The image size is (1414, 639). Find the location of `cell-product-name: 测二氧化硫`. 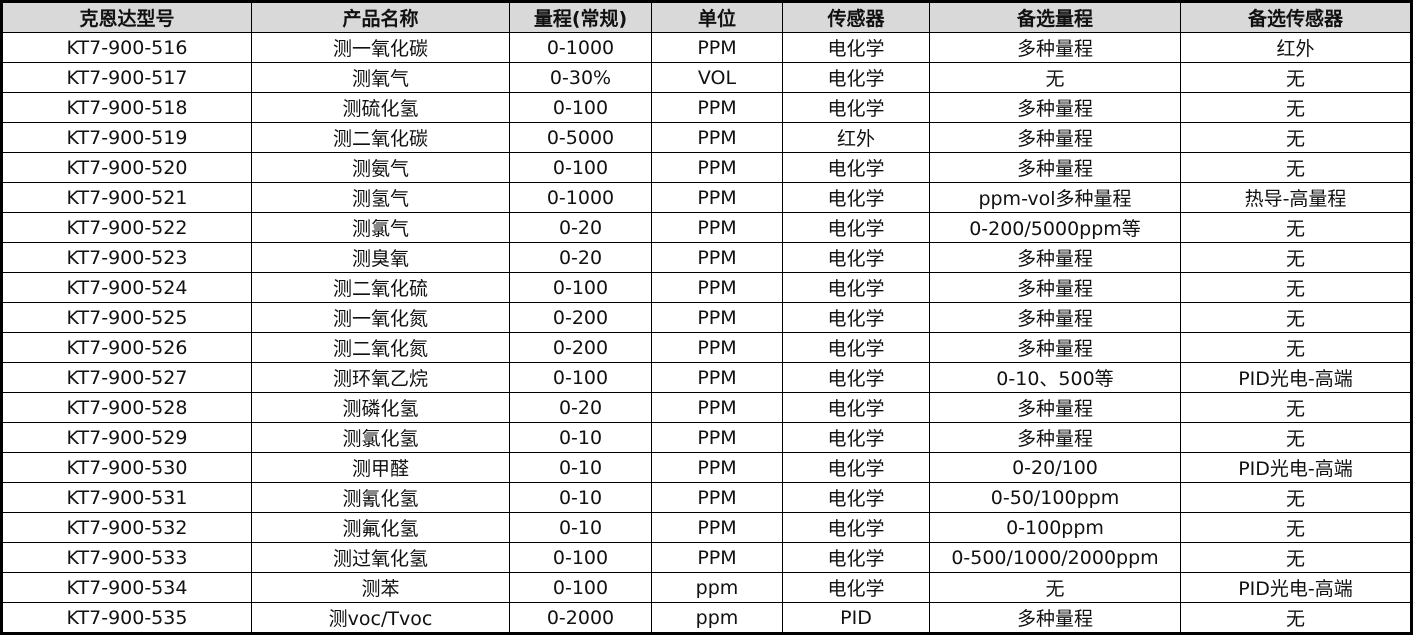

cell-product-name: 测二氧化硫 is located at coordinates (380, 287).